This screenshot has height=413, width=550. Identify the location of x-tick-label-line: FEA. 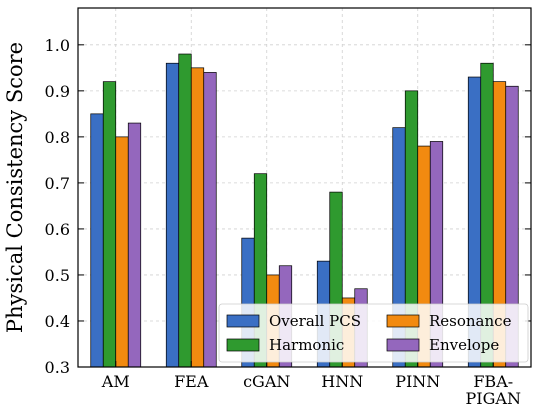
(191, 381).